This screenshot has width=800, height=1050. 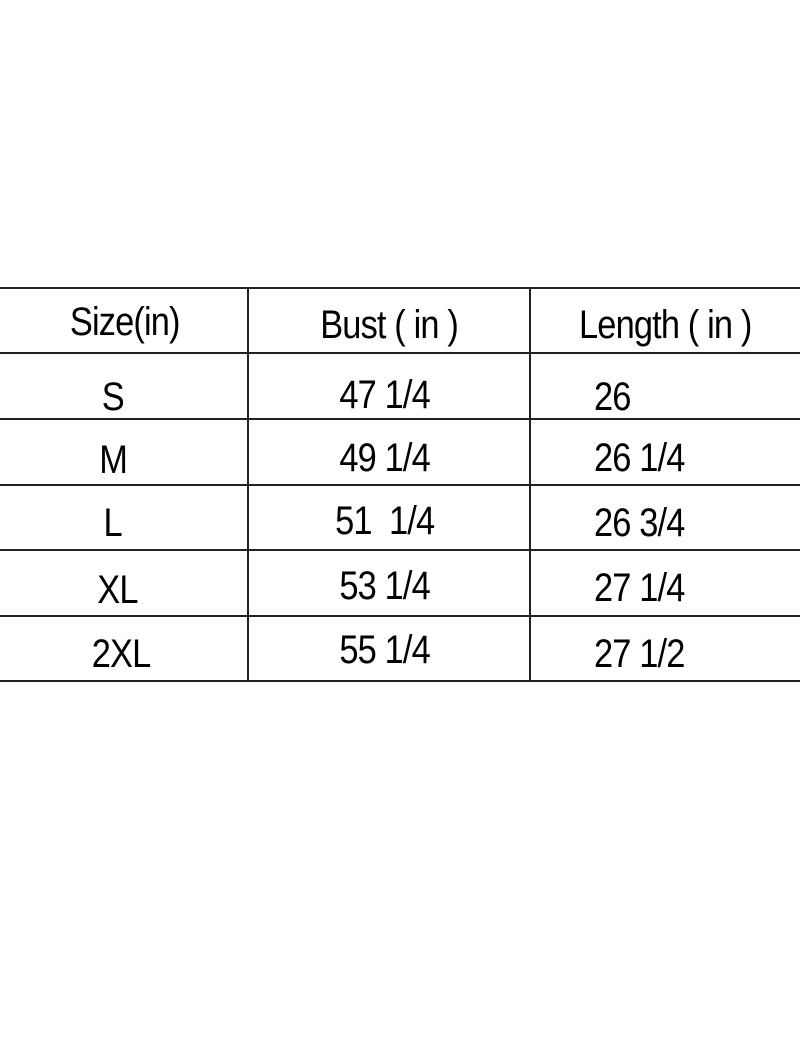 I want to click on length-cell: 26, so click(x=612, y=397).